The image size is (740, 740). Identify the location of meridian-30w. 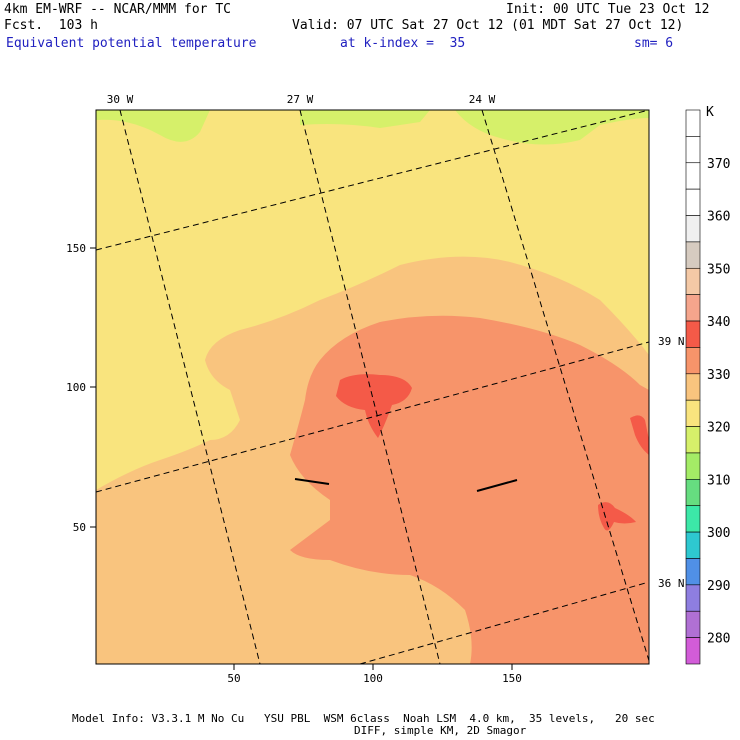
(190, 387).